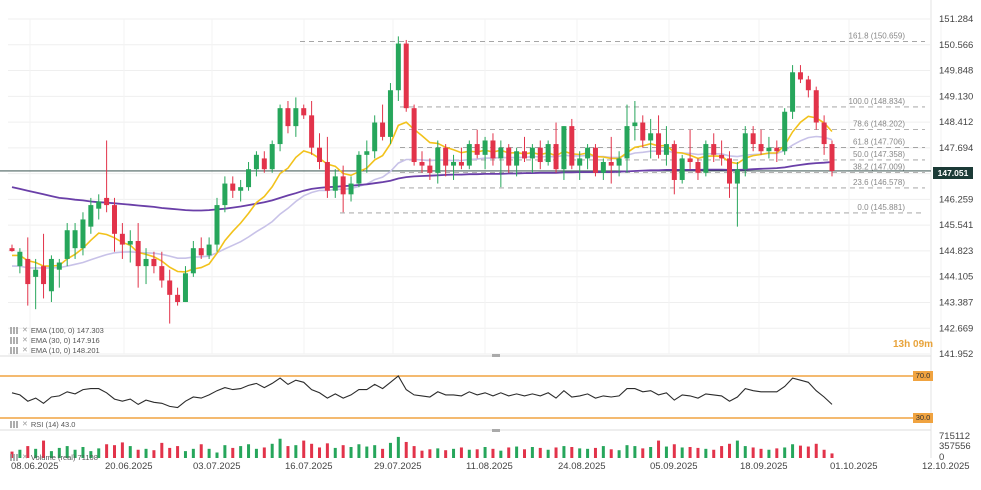 Image resolution: width=981 pixels, height=490 pixels. I want to click on rsi-line, so click(422, 392).